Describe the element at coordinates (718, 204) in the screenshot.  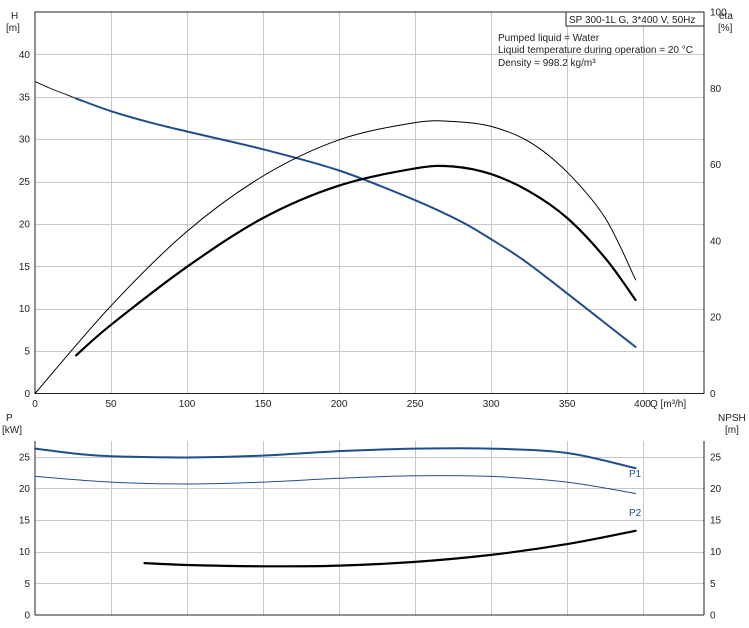
I see `top-y-right-ticks: 0 20 40 60 80 100` at that location.